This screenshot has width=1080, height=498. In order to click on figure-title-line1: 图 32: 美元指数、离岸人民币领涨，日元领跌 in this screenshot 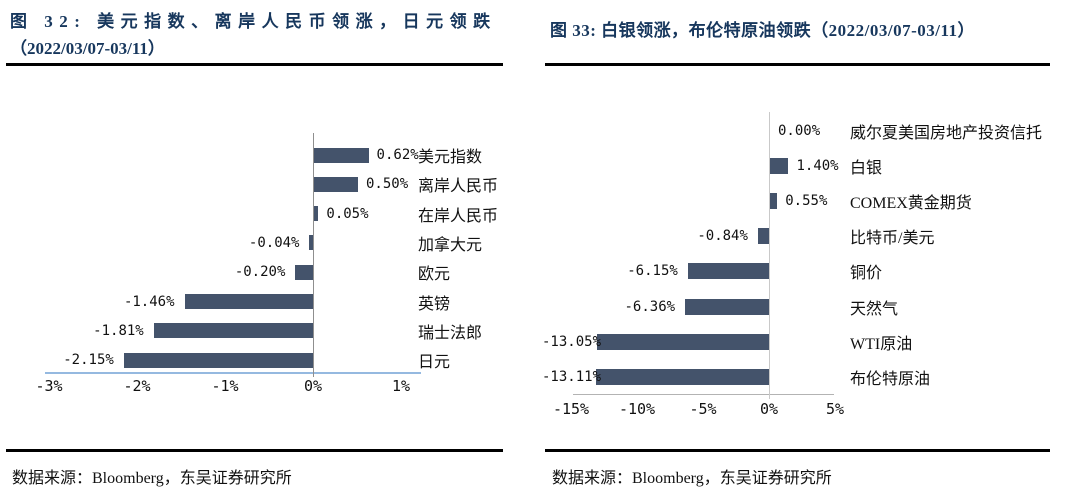, I will do `click(253, 21)`.